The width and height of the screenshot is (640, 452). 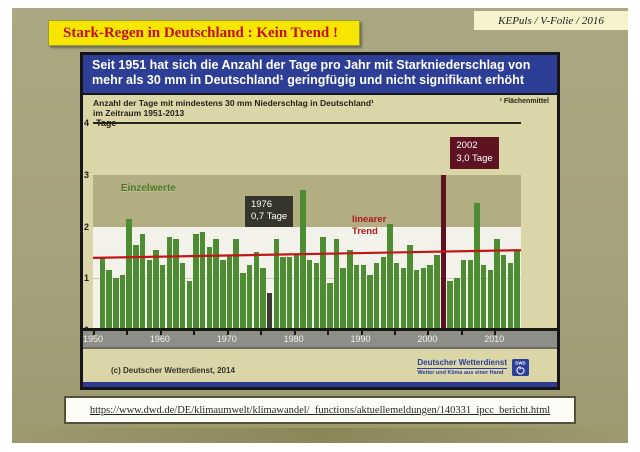 What do you see at coordinates (483, 297) in the screenshot?
I see `bar-2008` at bounding box center [483, 297].